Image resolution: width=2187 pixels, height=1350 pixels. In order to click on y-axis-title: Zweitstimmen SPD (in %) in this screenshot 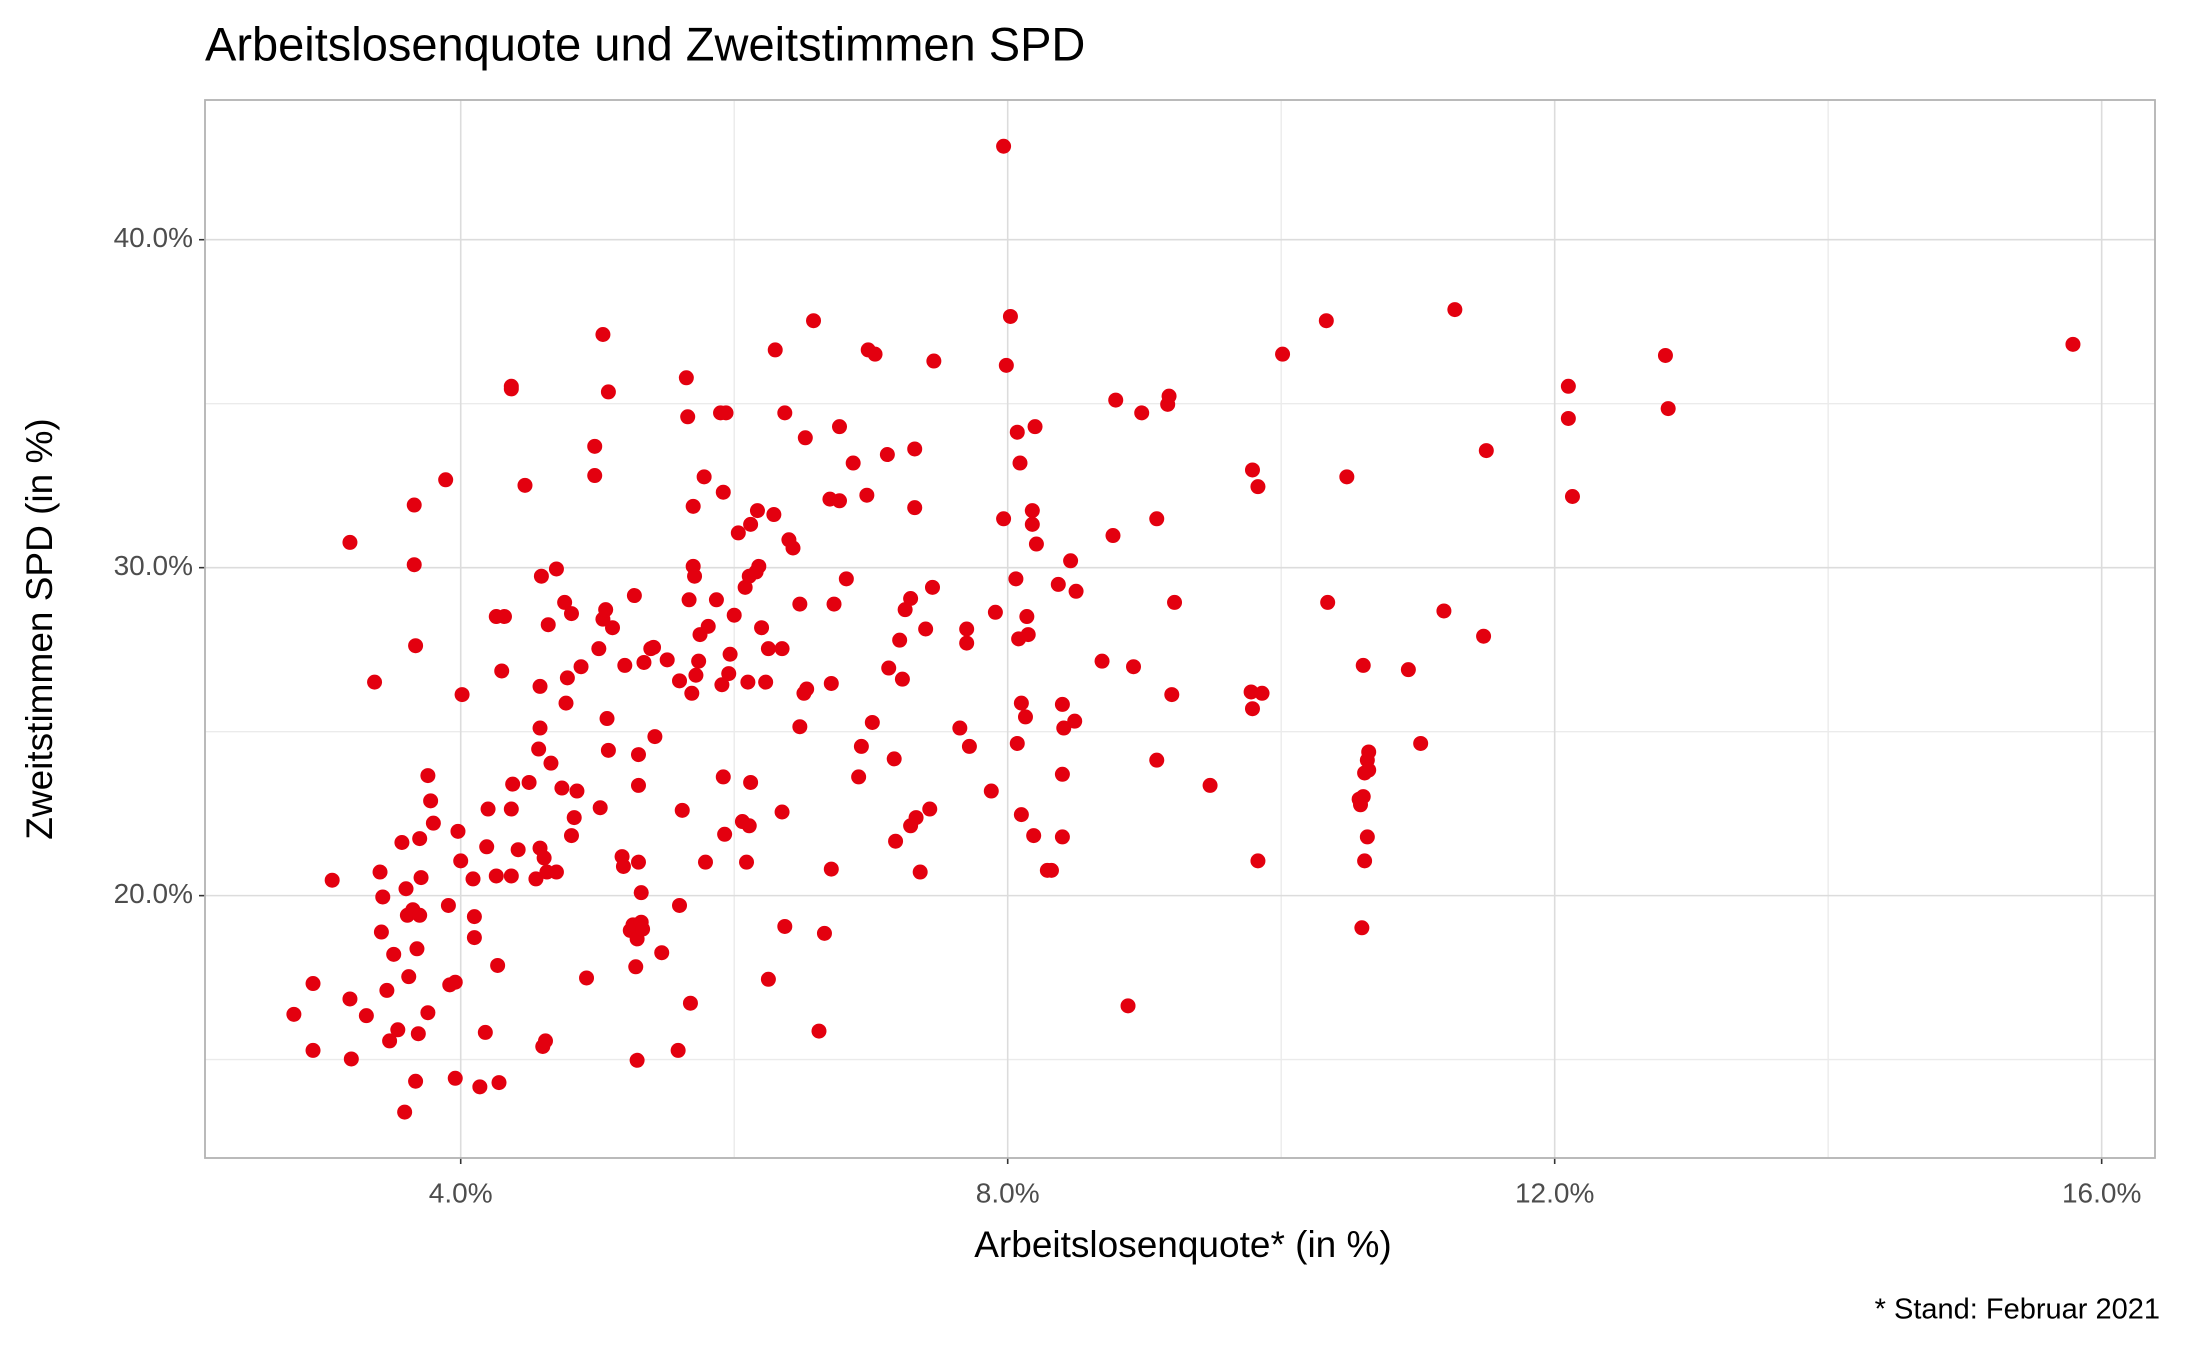, I will do `click(39, 628)`.